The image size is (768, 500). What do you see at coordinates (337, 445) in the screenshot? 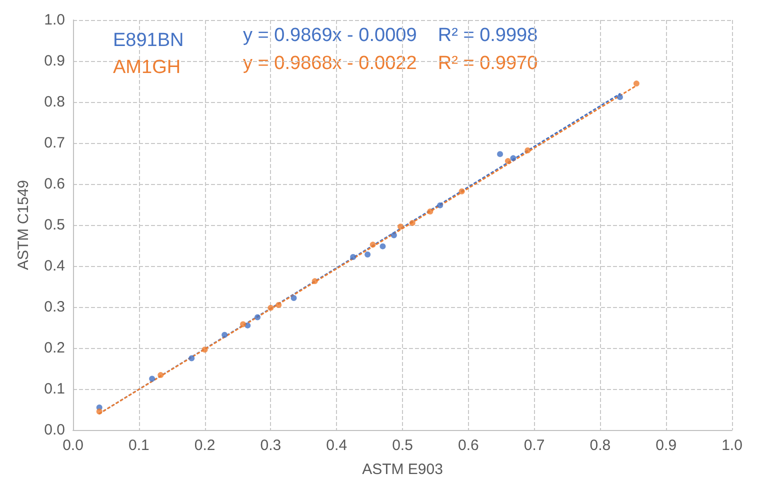
I see `x-tick-label: 0.4` at bounding box center [337, 445].